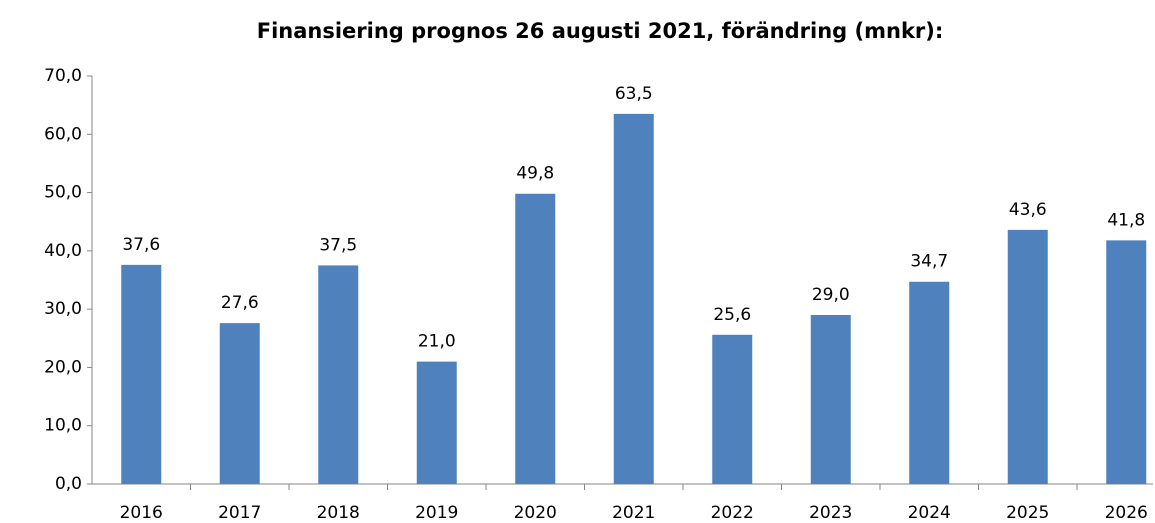 This screenshot has height=523, width=1155. Describe the element at coordinates (1126, 513) in the screenshot. I see `x-tick-label: 2026` at that location.